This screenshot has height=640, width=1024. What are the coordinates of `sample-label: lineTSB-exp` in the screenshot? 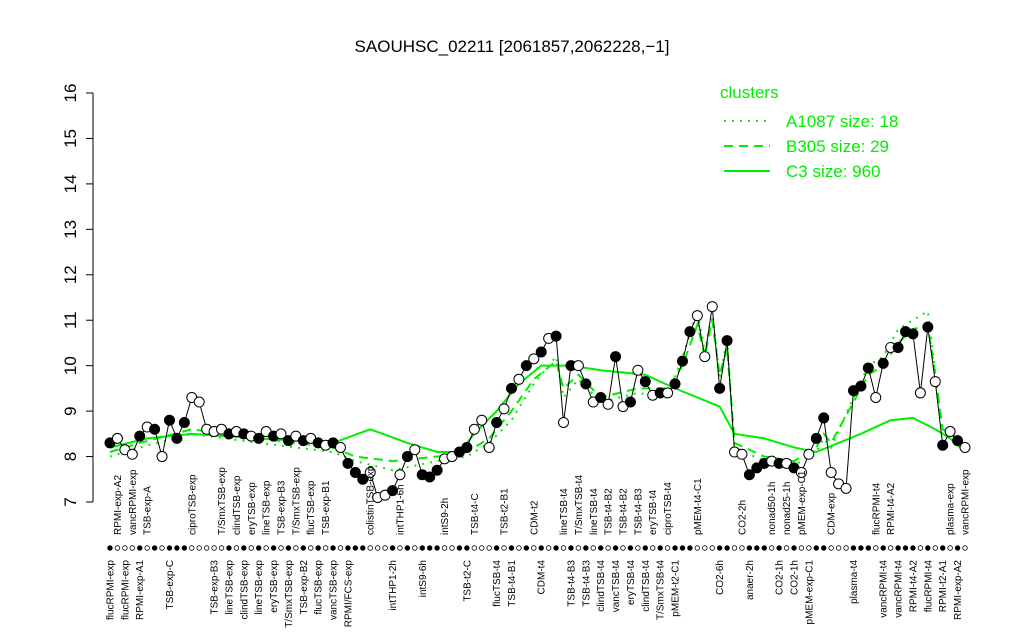 It's located at (267, 507).